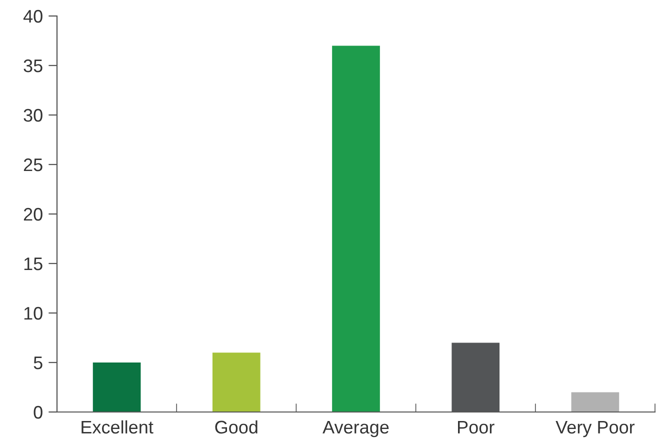  Describe the element at coordinates (236, 427) in the screenshot. I see `x-tick-label: Good` at that location.